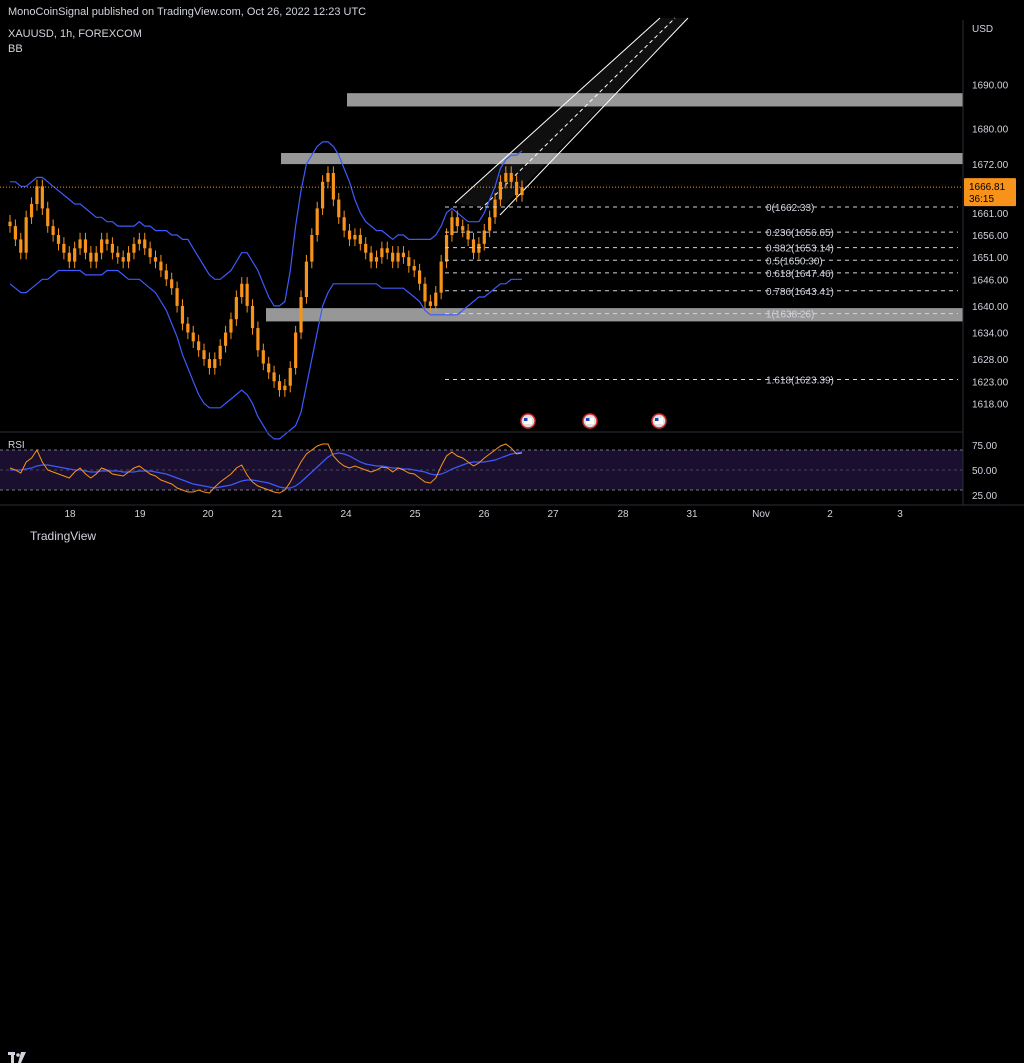 Image resolution: width=1024 pixels, height=1063 pixels. What do you see at coordinates (990, 258) in the screenshot?
I see `y-tick-label: 1651.00` at bounding box center [990, 258].